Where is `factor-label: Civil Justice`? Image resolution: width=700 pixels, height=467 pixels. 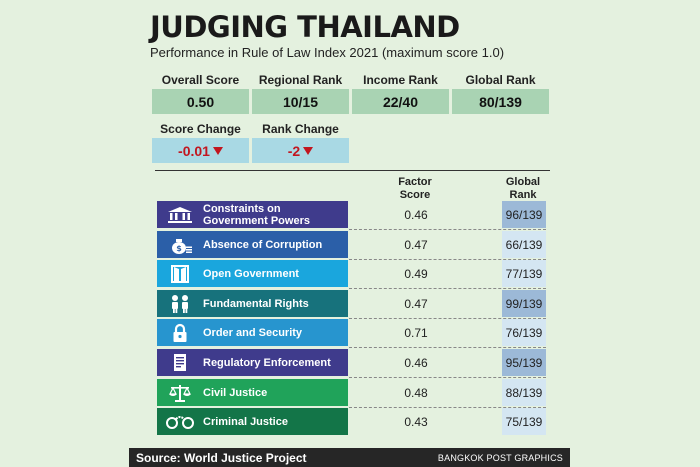
factor-label: Civil Justice is located at coordinates (235, 392).